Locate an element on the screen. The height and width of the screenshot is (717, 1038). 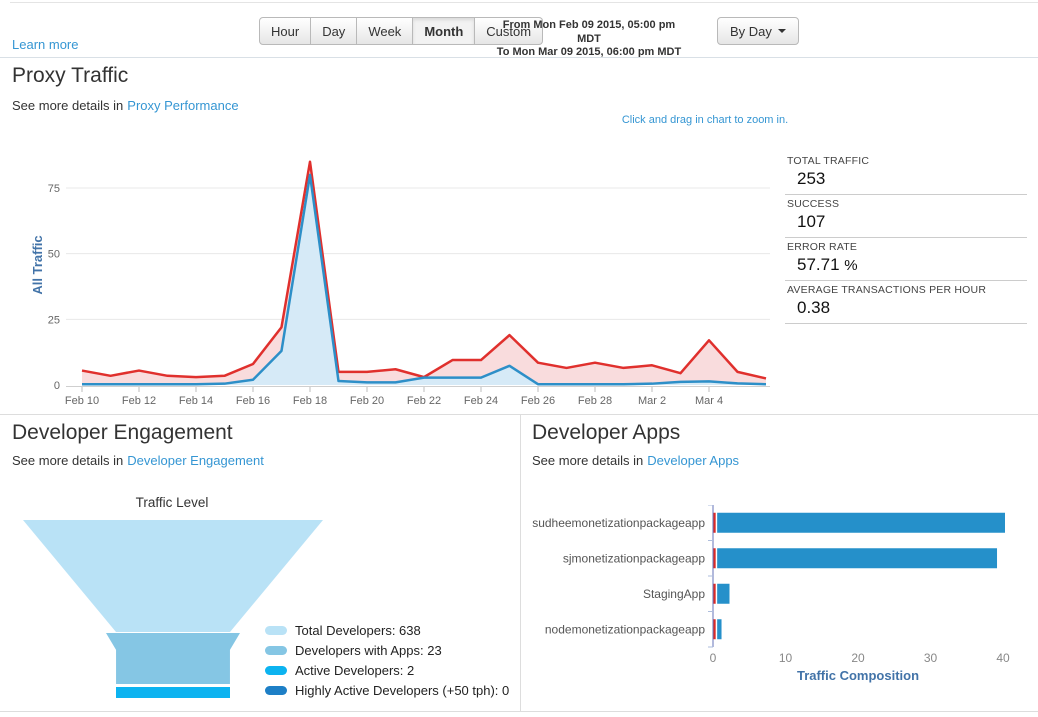
proxy-traffic-subtitle: See more details in Proxy Performance is located at coordinates (125, 105).